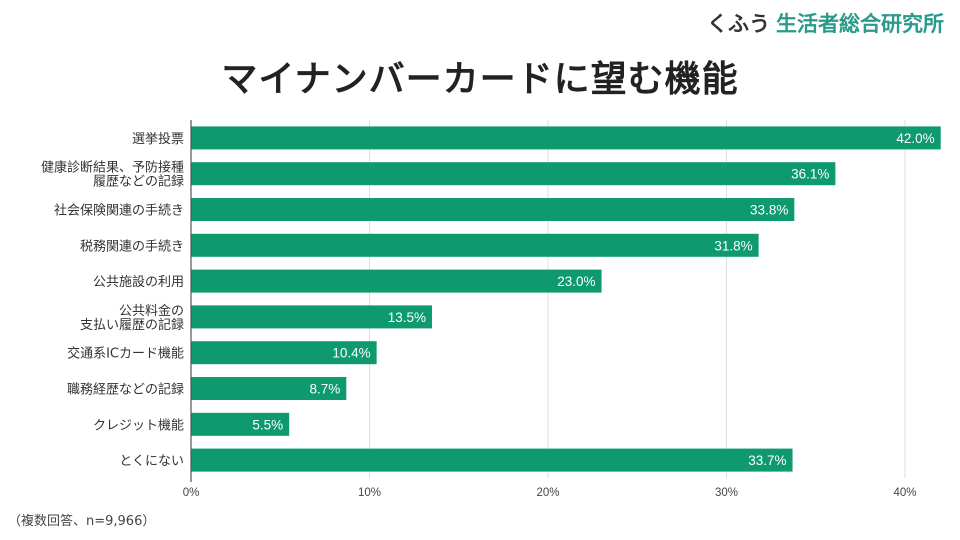 The image size is (960, 540). Describe the element at coordinates (407, 317) in the screenshot. I see `bar-value-label: 13.5%` at that location.